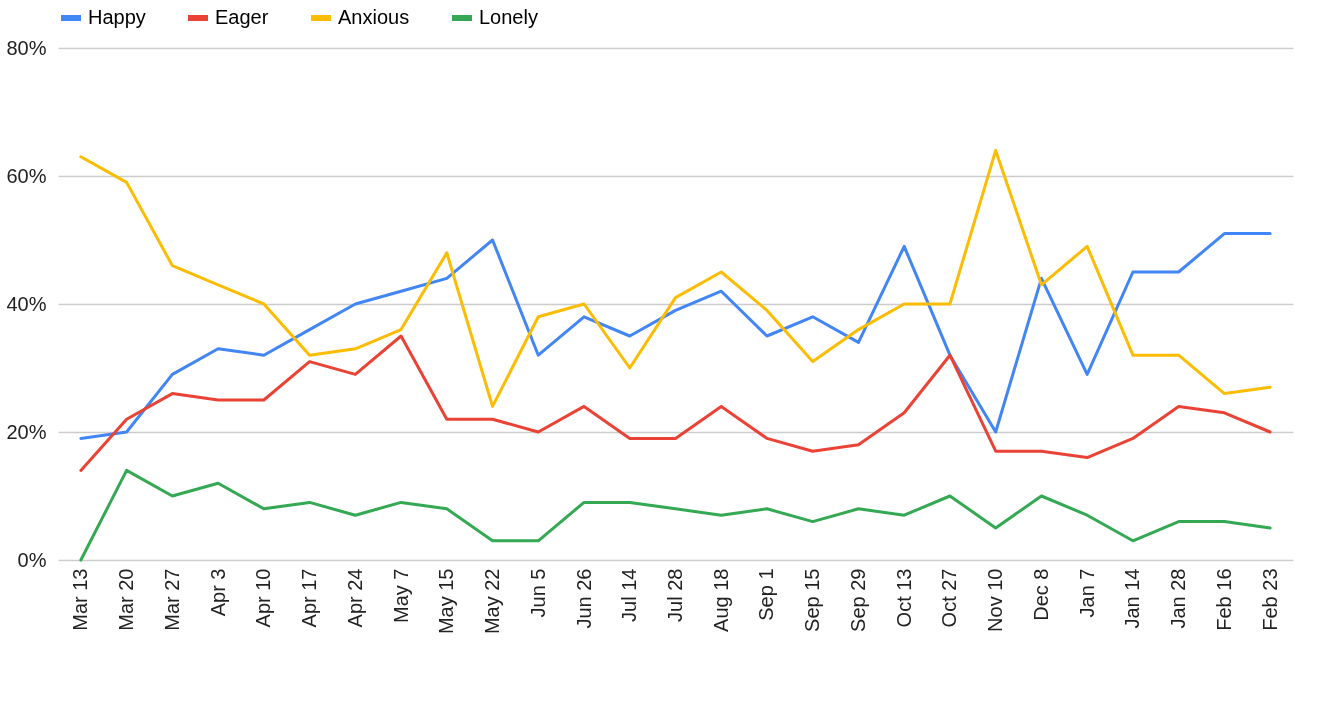  What do you see at coordinates (26, 303) in the screenshot?
I see `y-tick-label: 40%` at bounding box center [26, 303].